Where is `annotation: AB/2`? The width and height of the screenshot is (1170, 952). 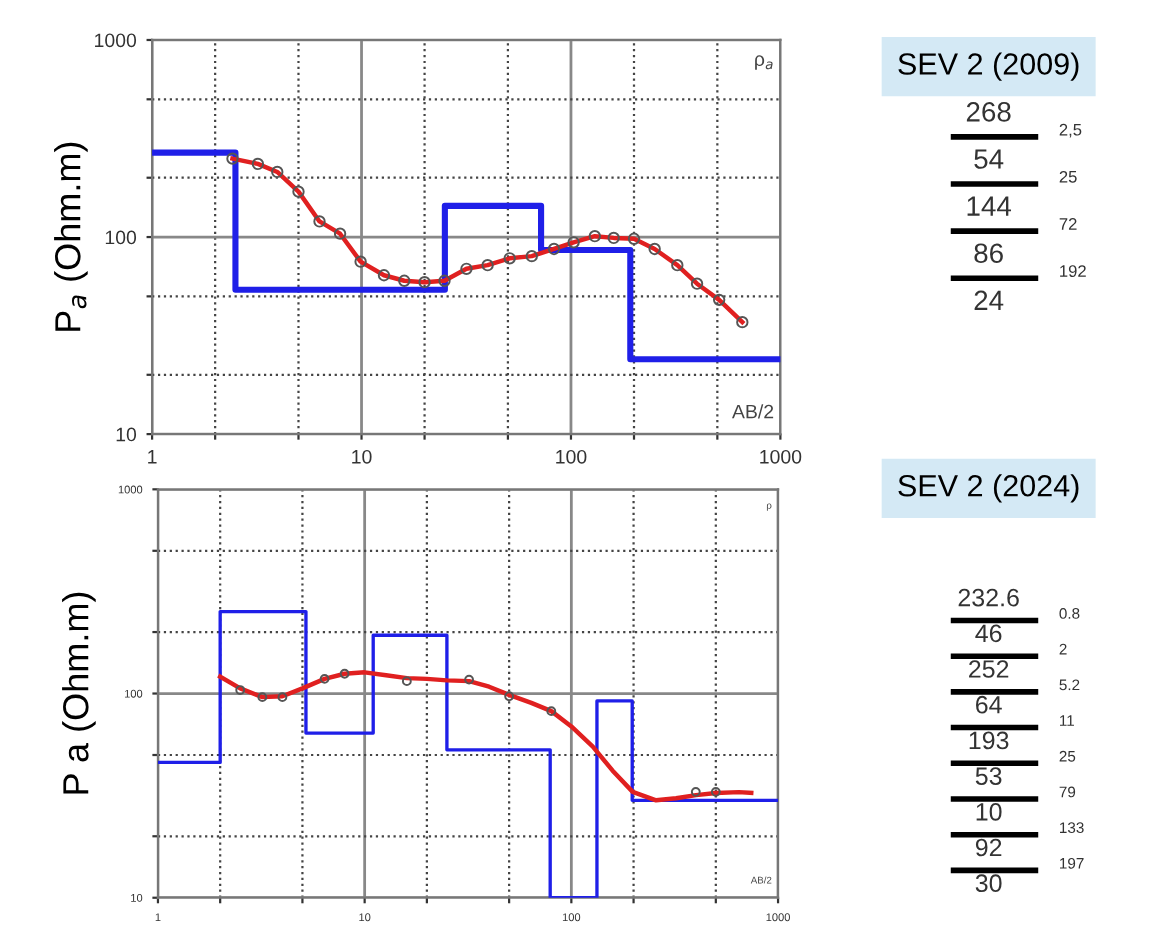 annotation: AB/2 is located at coordinates (752, 411).